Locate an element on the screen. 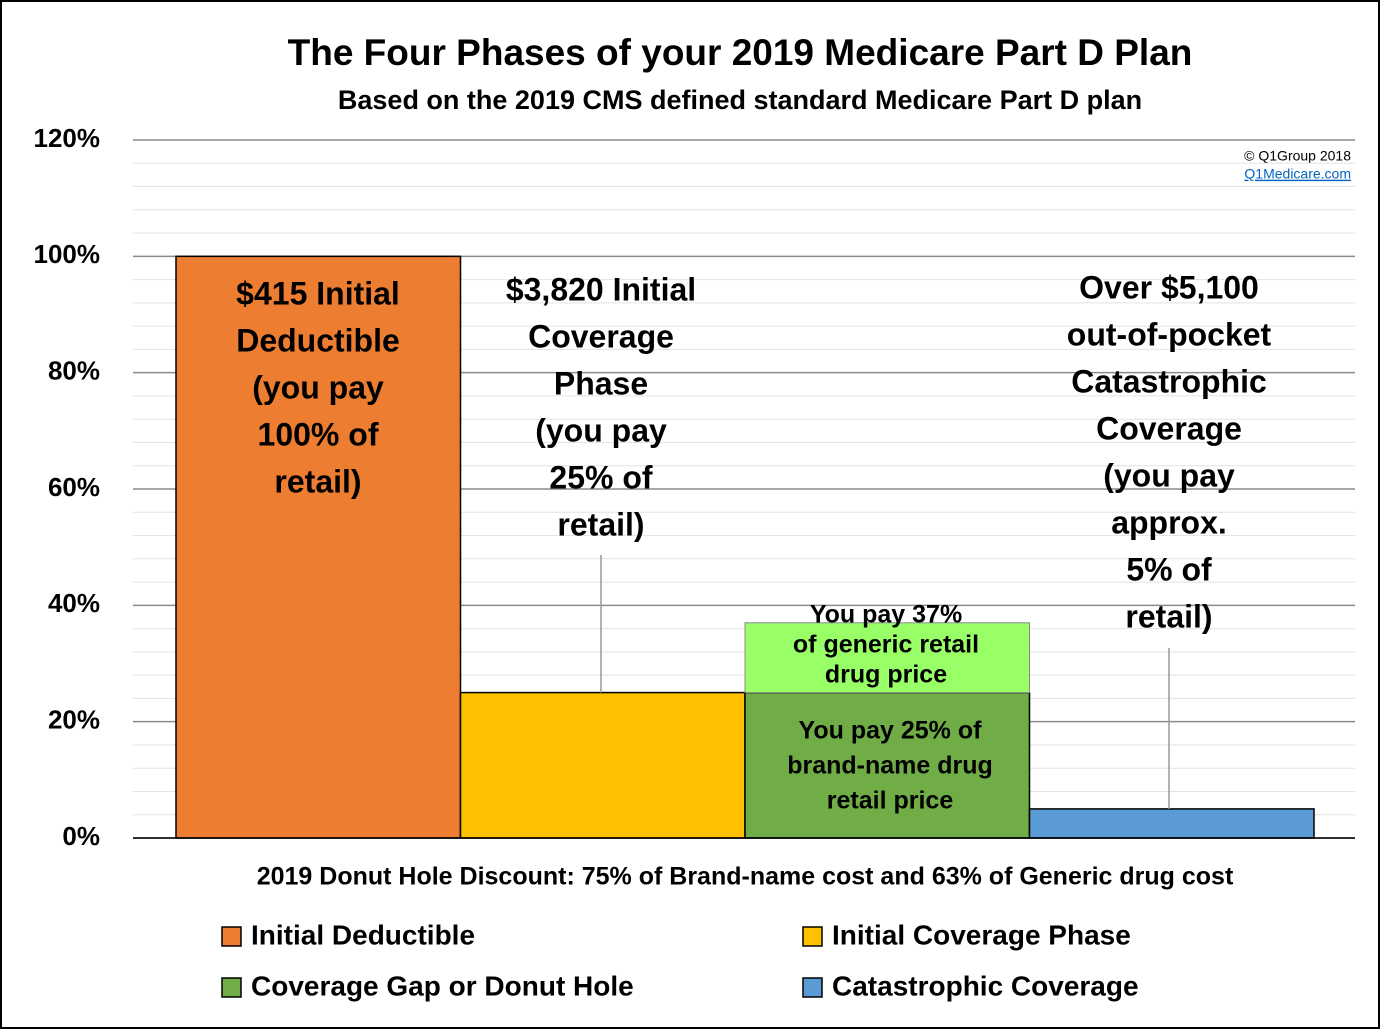 Image resolution: width=1380 pixels, height=1029 pixels. source-link: Q1Medicare.com is located at coordinates (1297, 174).